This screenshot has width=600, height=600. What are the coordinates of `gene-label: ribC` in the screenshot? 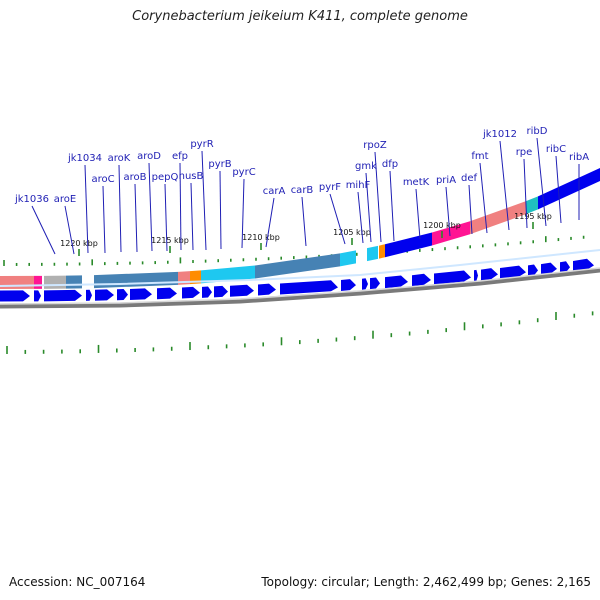 It's located at (556, 149).